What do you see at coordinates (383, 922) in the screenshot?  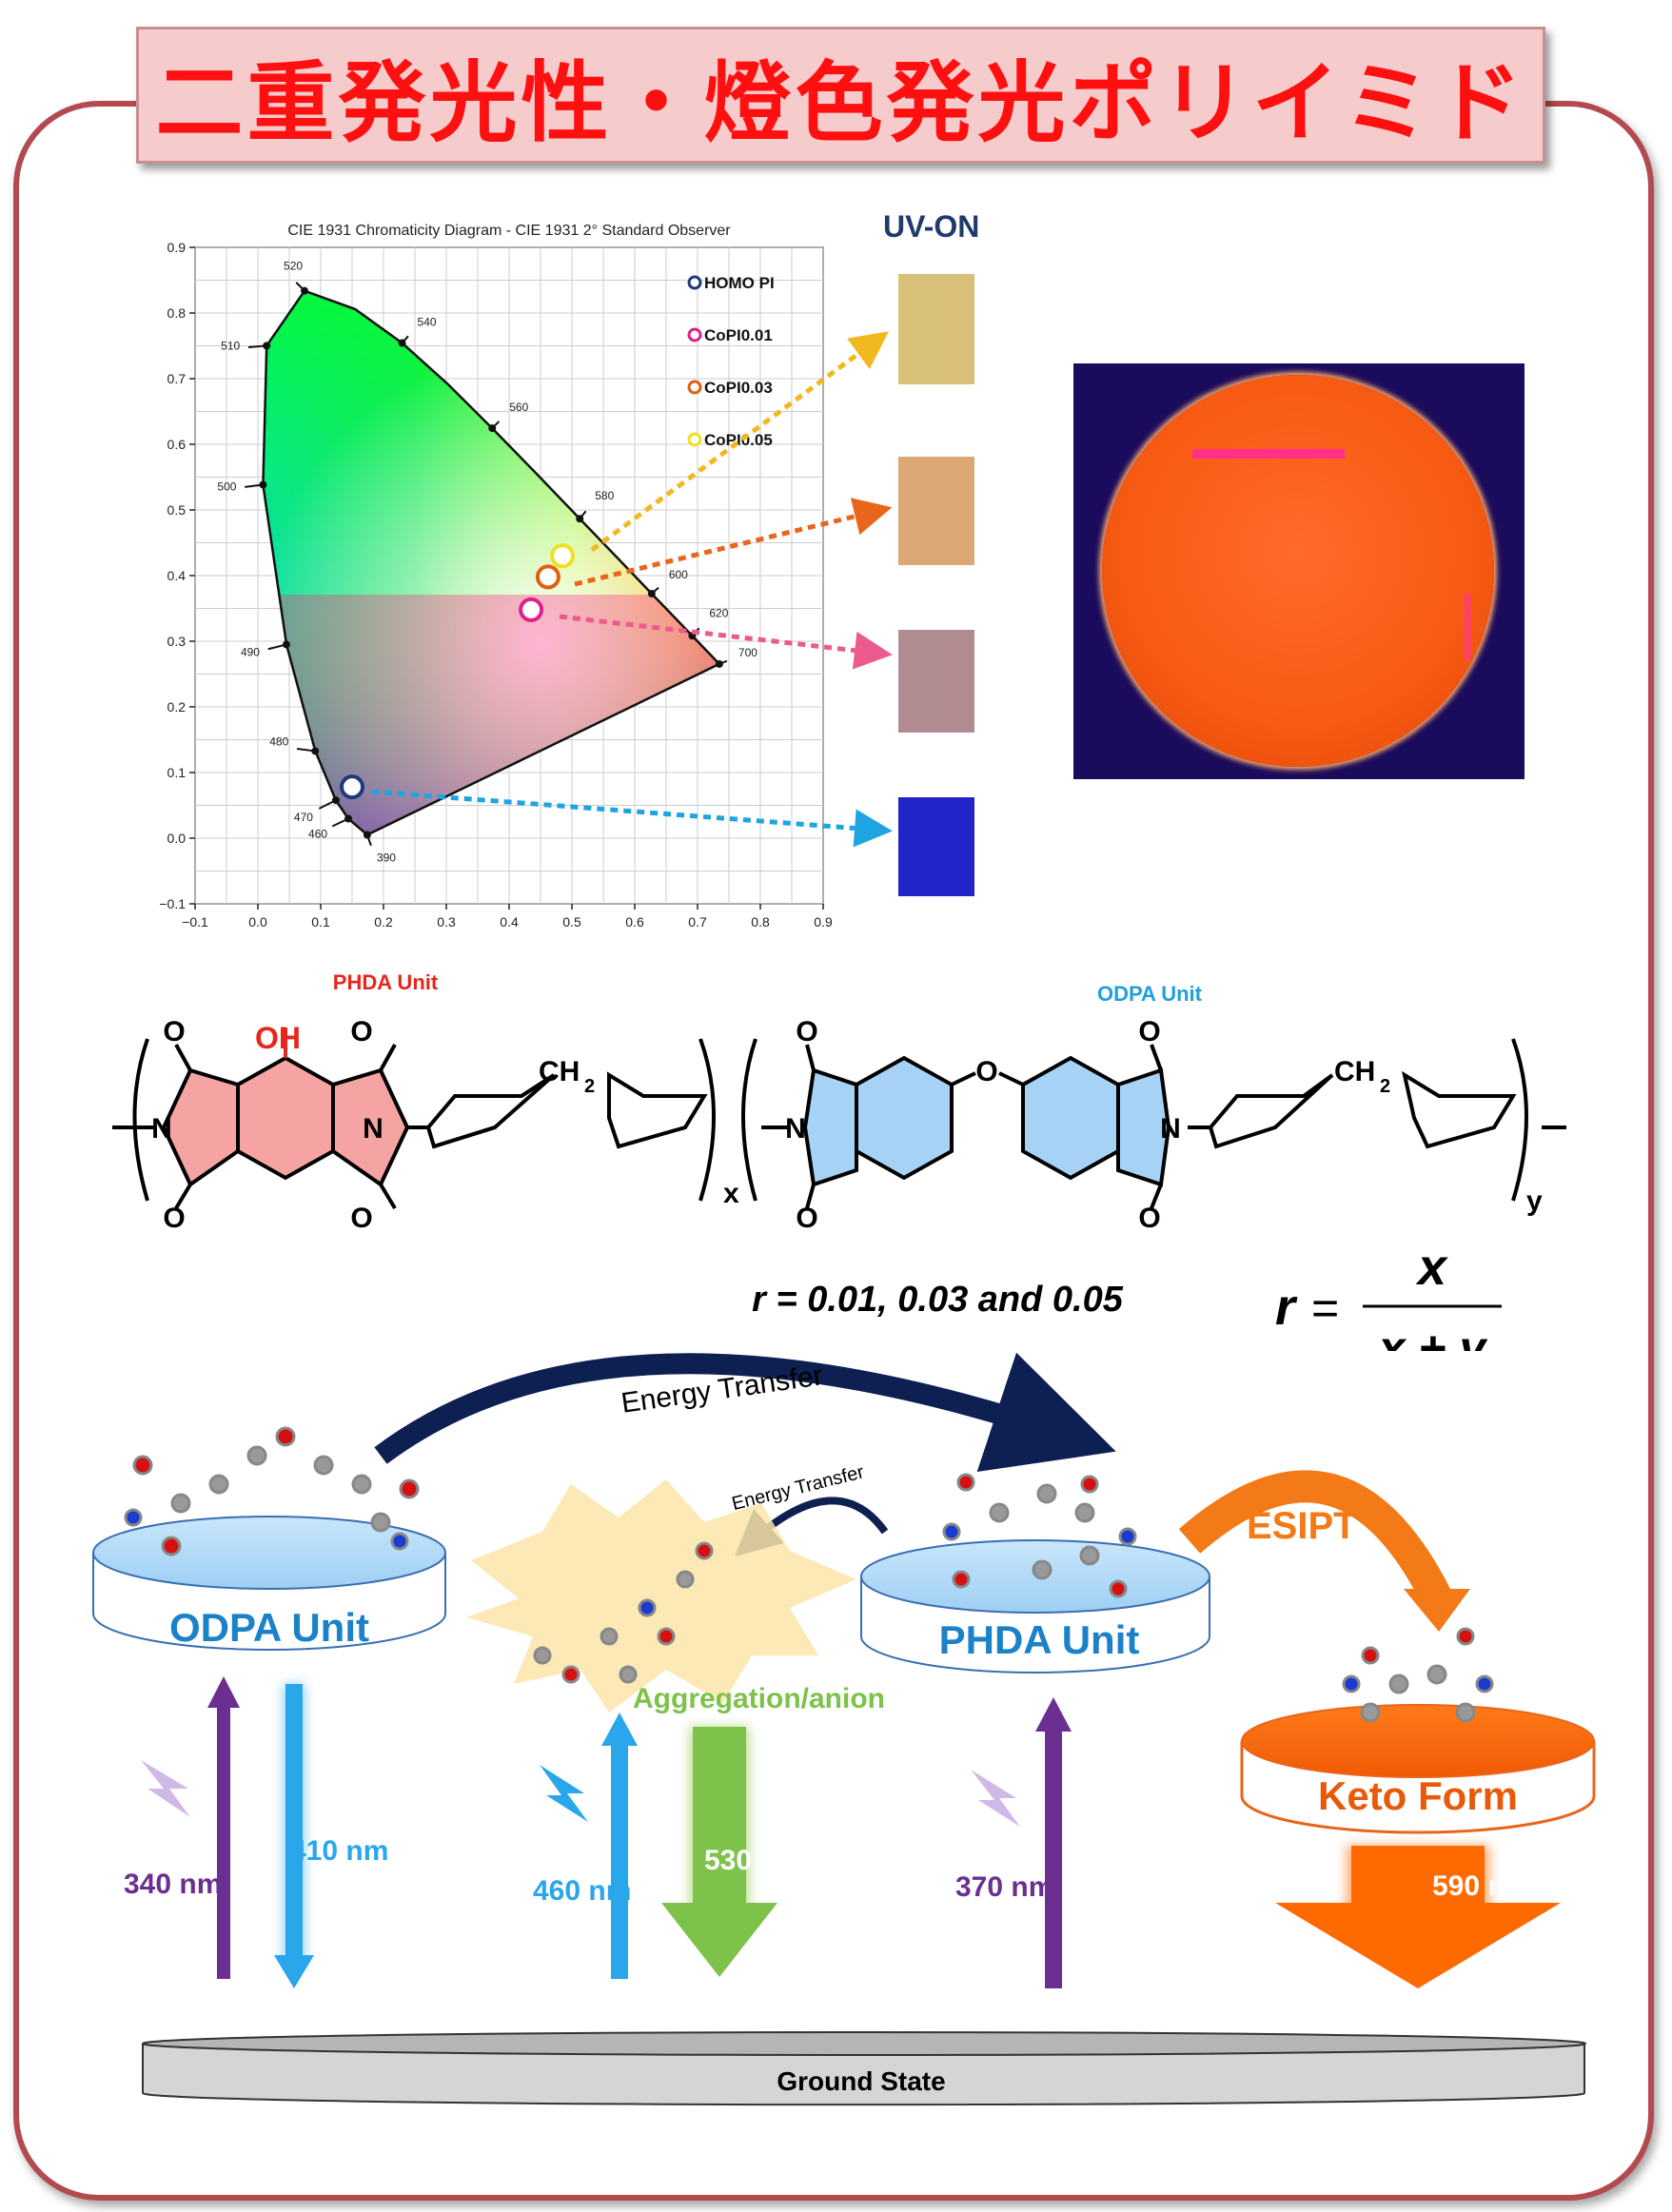 I see `x-tick-label: 0.2` at bounding box center [383, 922].